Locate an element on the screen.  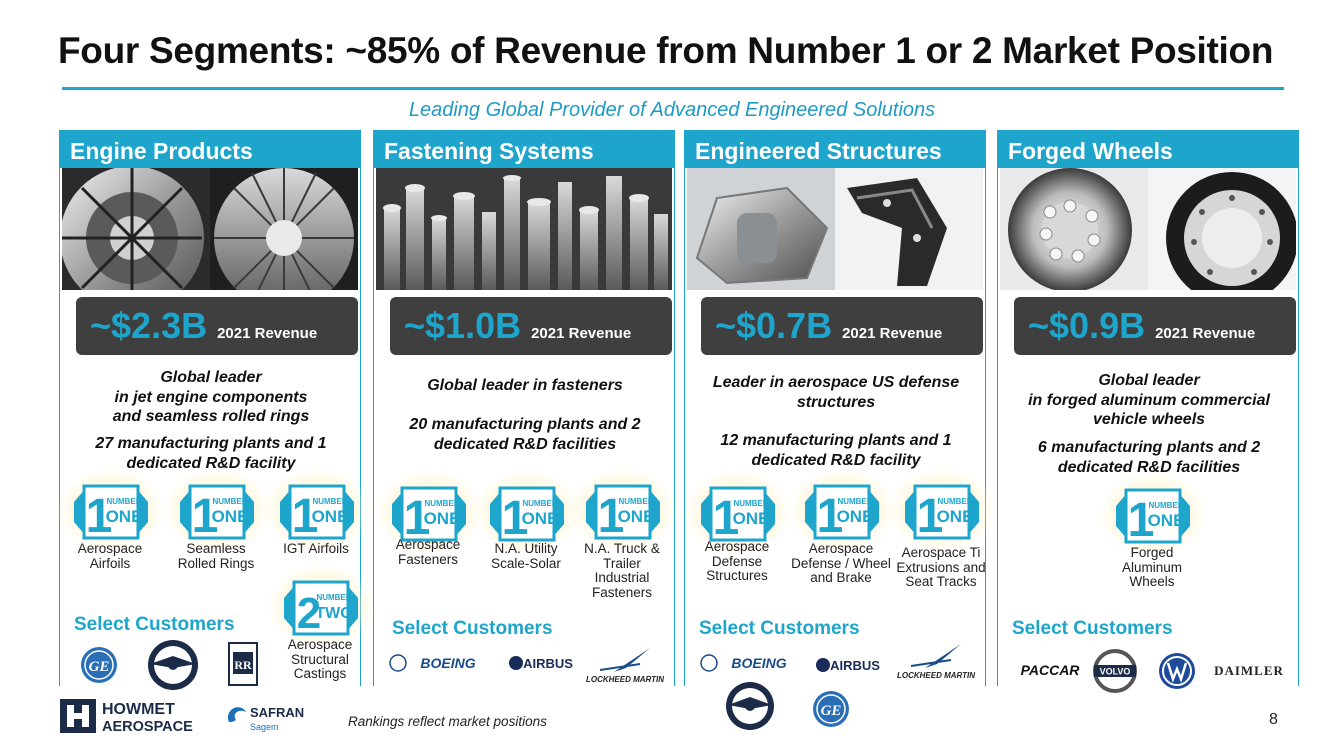
description-line: Global leader is located at coordinates (1149, 380).